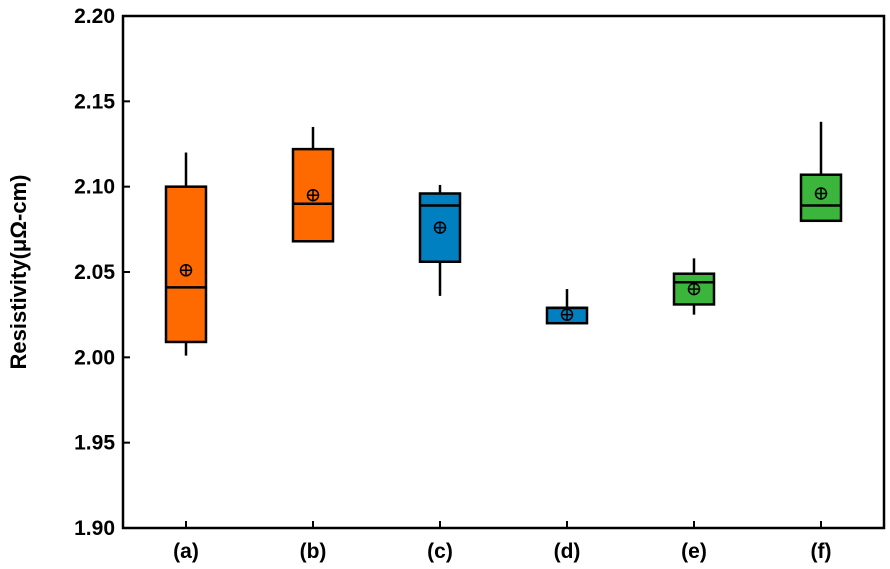 Image resolution: width=890 pixels, height=569 pixels. Describe the element at coordinates (94, 187) in the screenshot. I see `y-tick-label: 2.10` at that location.